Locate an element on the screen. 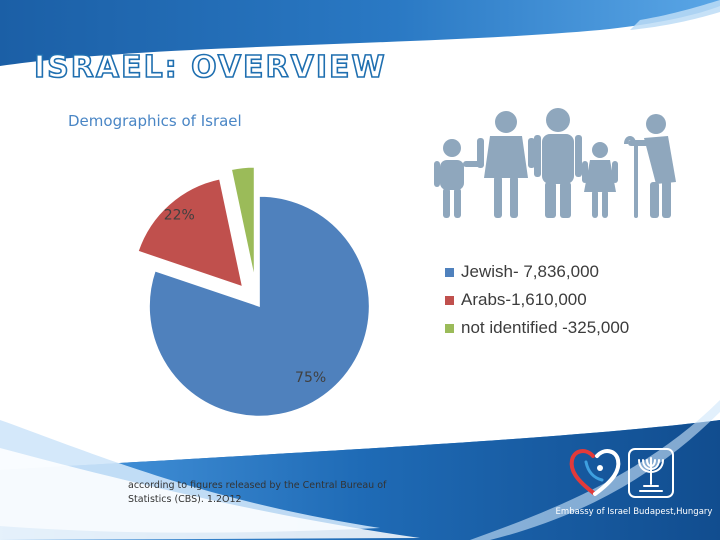  pie-label-not-identified: 4% is located at coordinates (239, 142).